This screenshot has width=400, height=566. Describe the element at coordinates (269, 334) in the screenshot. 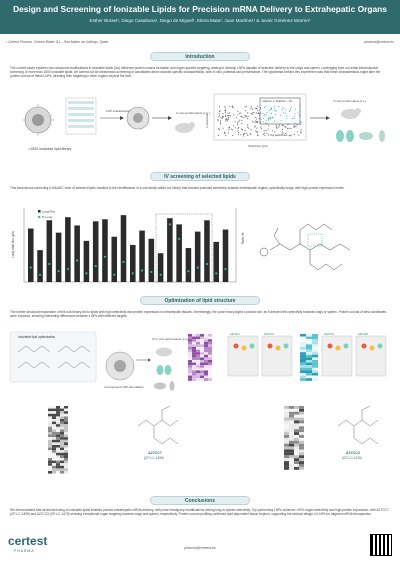

I see `panel-tag: A27CC3` at that location.